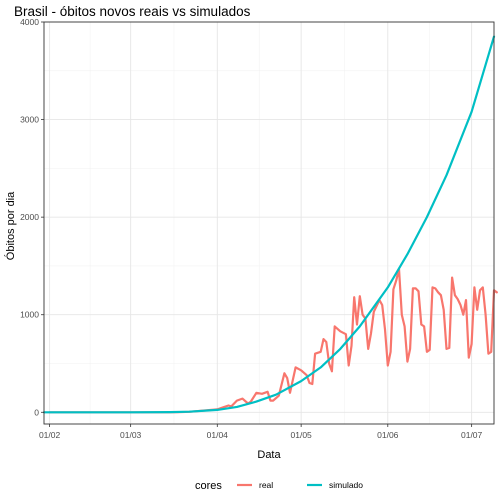 This screenshot has height=504, width=504. What do you see at coordinates (208, 486) in the screenshot?
I see `legend-title: cores` at bounding box center [208, 486].